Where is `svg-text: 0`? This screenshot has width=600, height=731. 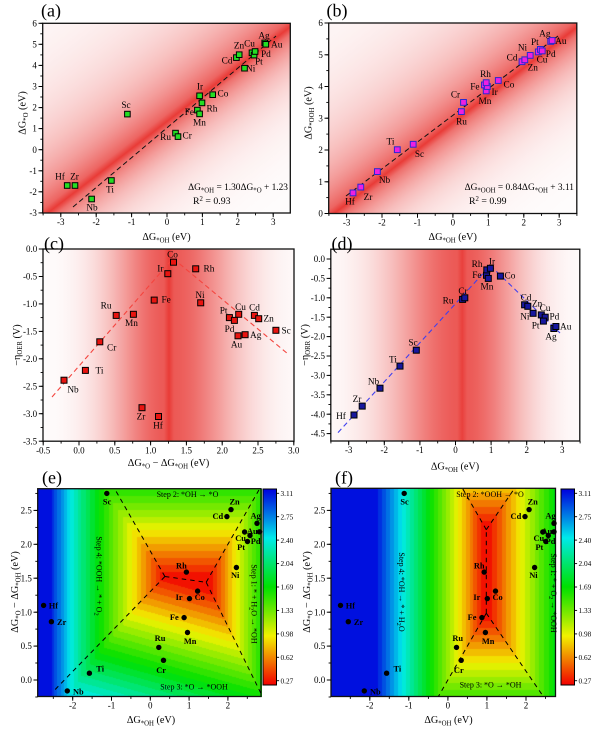 svg-text: 0 is located at coordinates (455, 450).